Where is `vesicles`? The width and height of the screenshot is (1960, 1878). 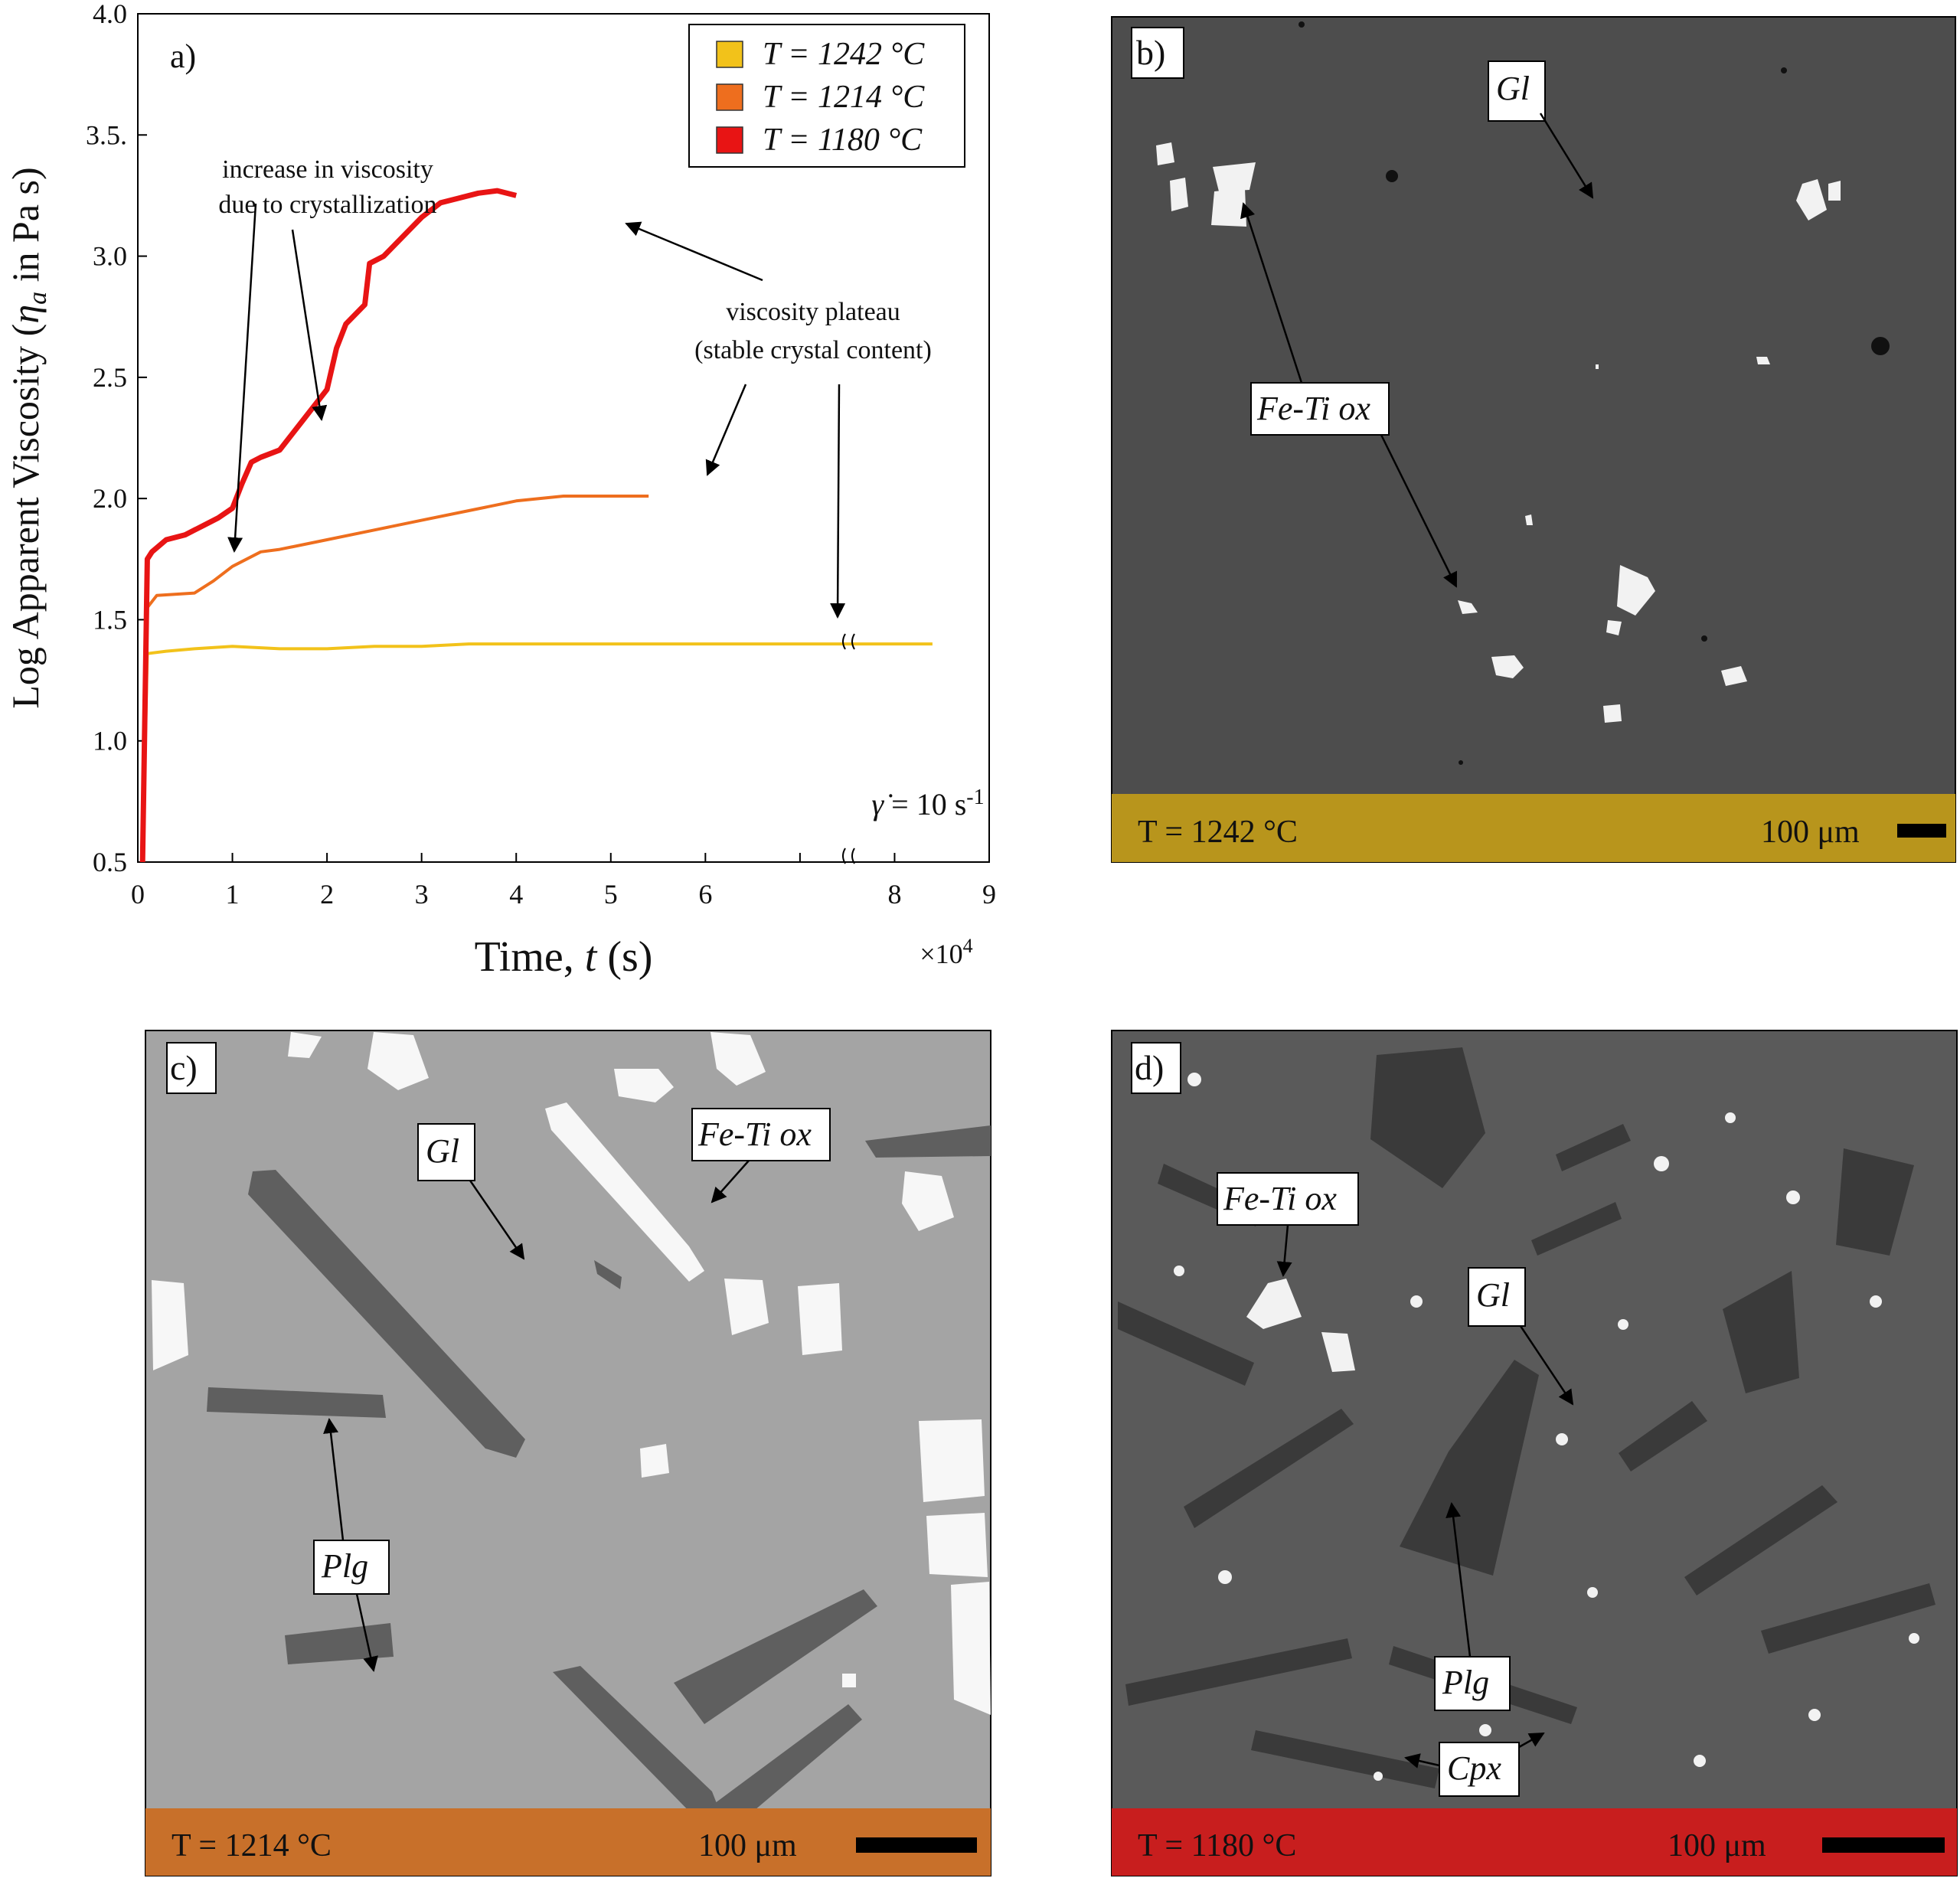 vesicles is located at coordinates (1594, 393).